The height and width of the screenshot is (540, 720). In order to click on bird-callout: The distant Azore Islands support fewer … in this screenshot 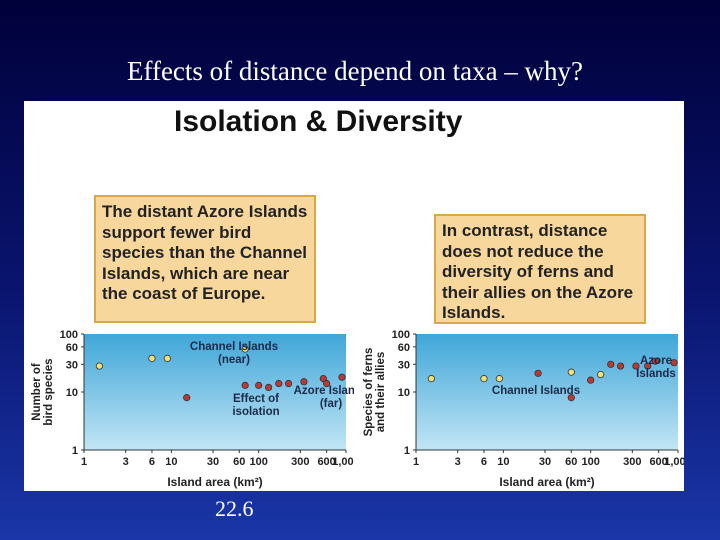, I will do `click(205, 259)`.